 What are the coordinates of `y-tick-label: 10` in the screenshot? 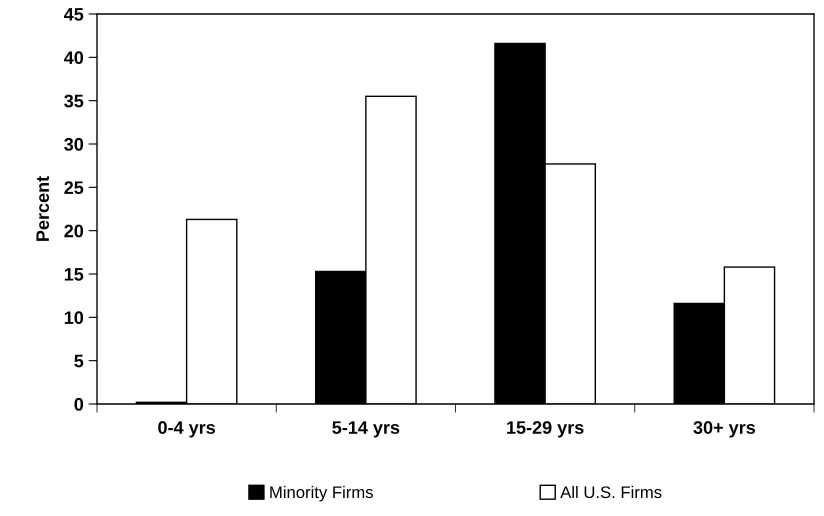 It's located at (74, 317).